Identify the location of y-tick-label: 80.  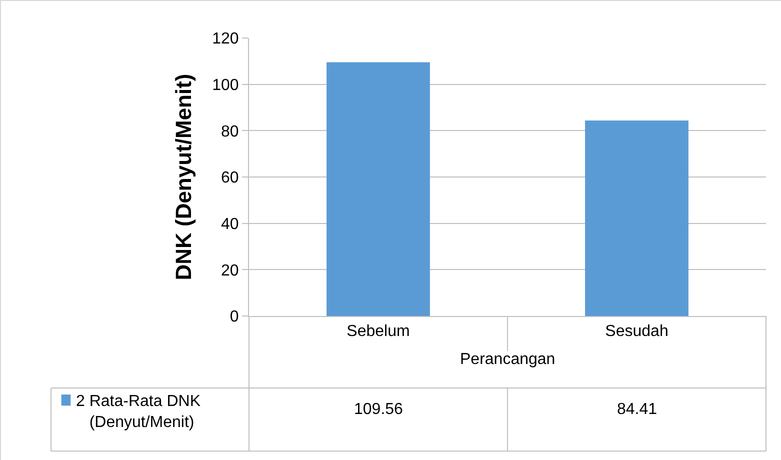
(230, 131).